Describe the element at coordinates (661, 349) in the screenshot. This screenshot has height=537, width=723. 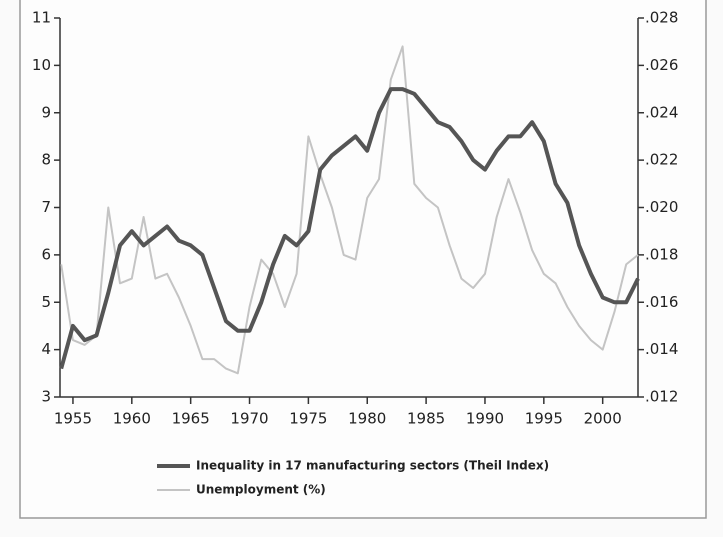
I see `y2-tick-label: .014` at that location.